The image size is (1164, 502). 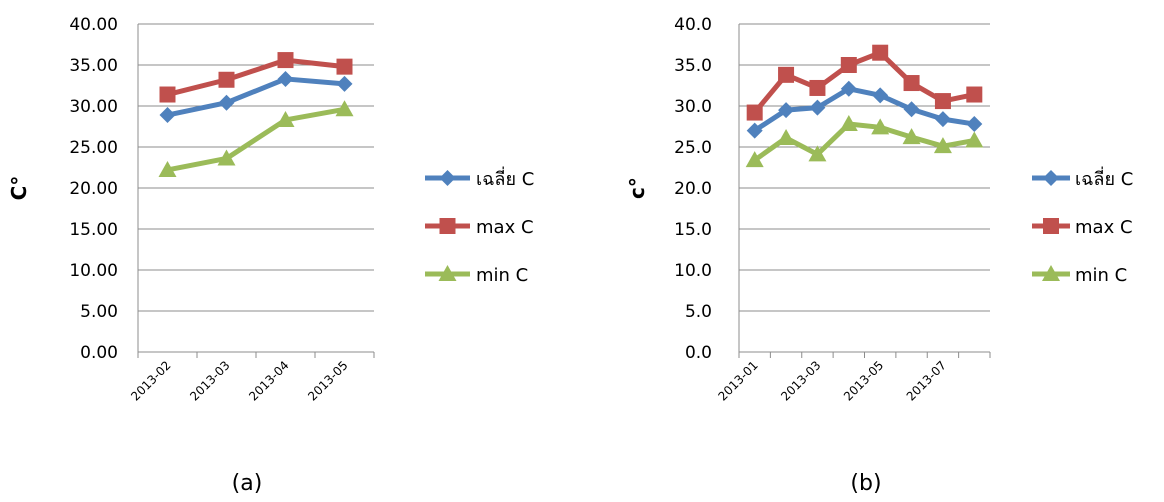 What do you see at coordinates (268, 380) in the screenshot?
I see `x-tick-label: 2013-04` at bounding box center [268, 380].